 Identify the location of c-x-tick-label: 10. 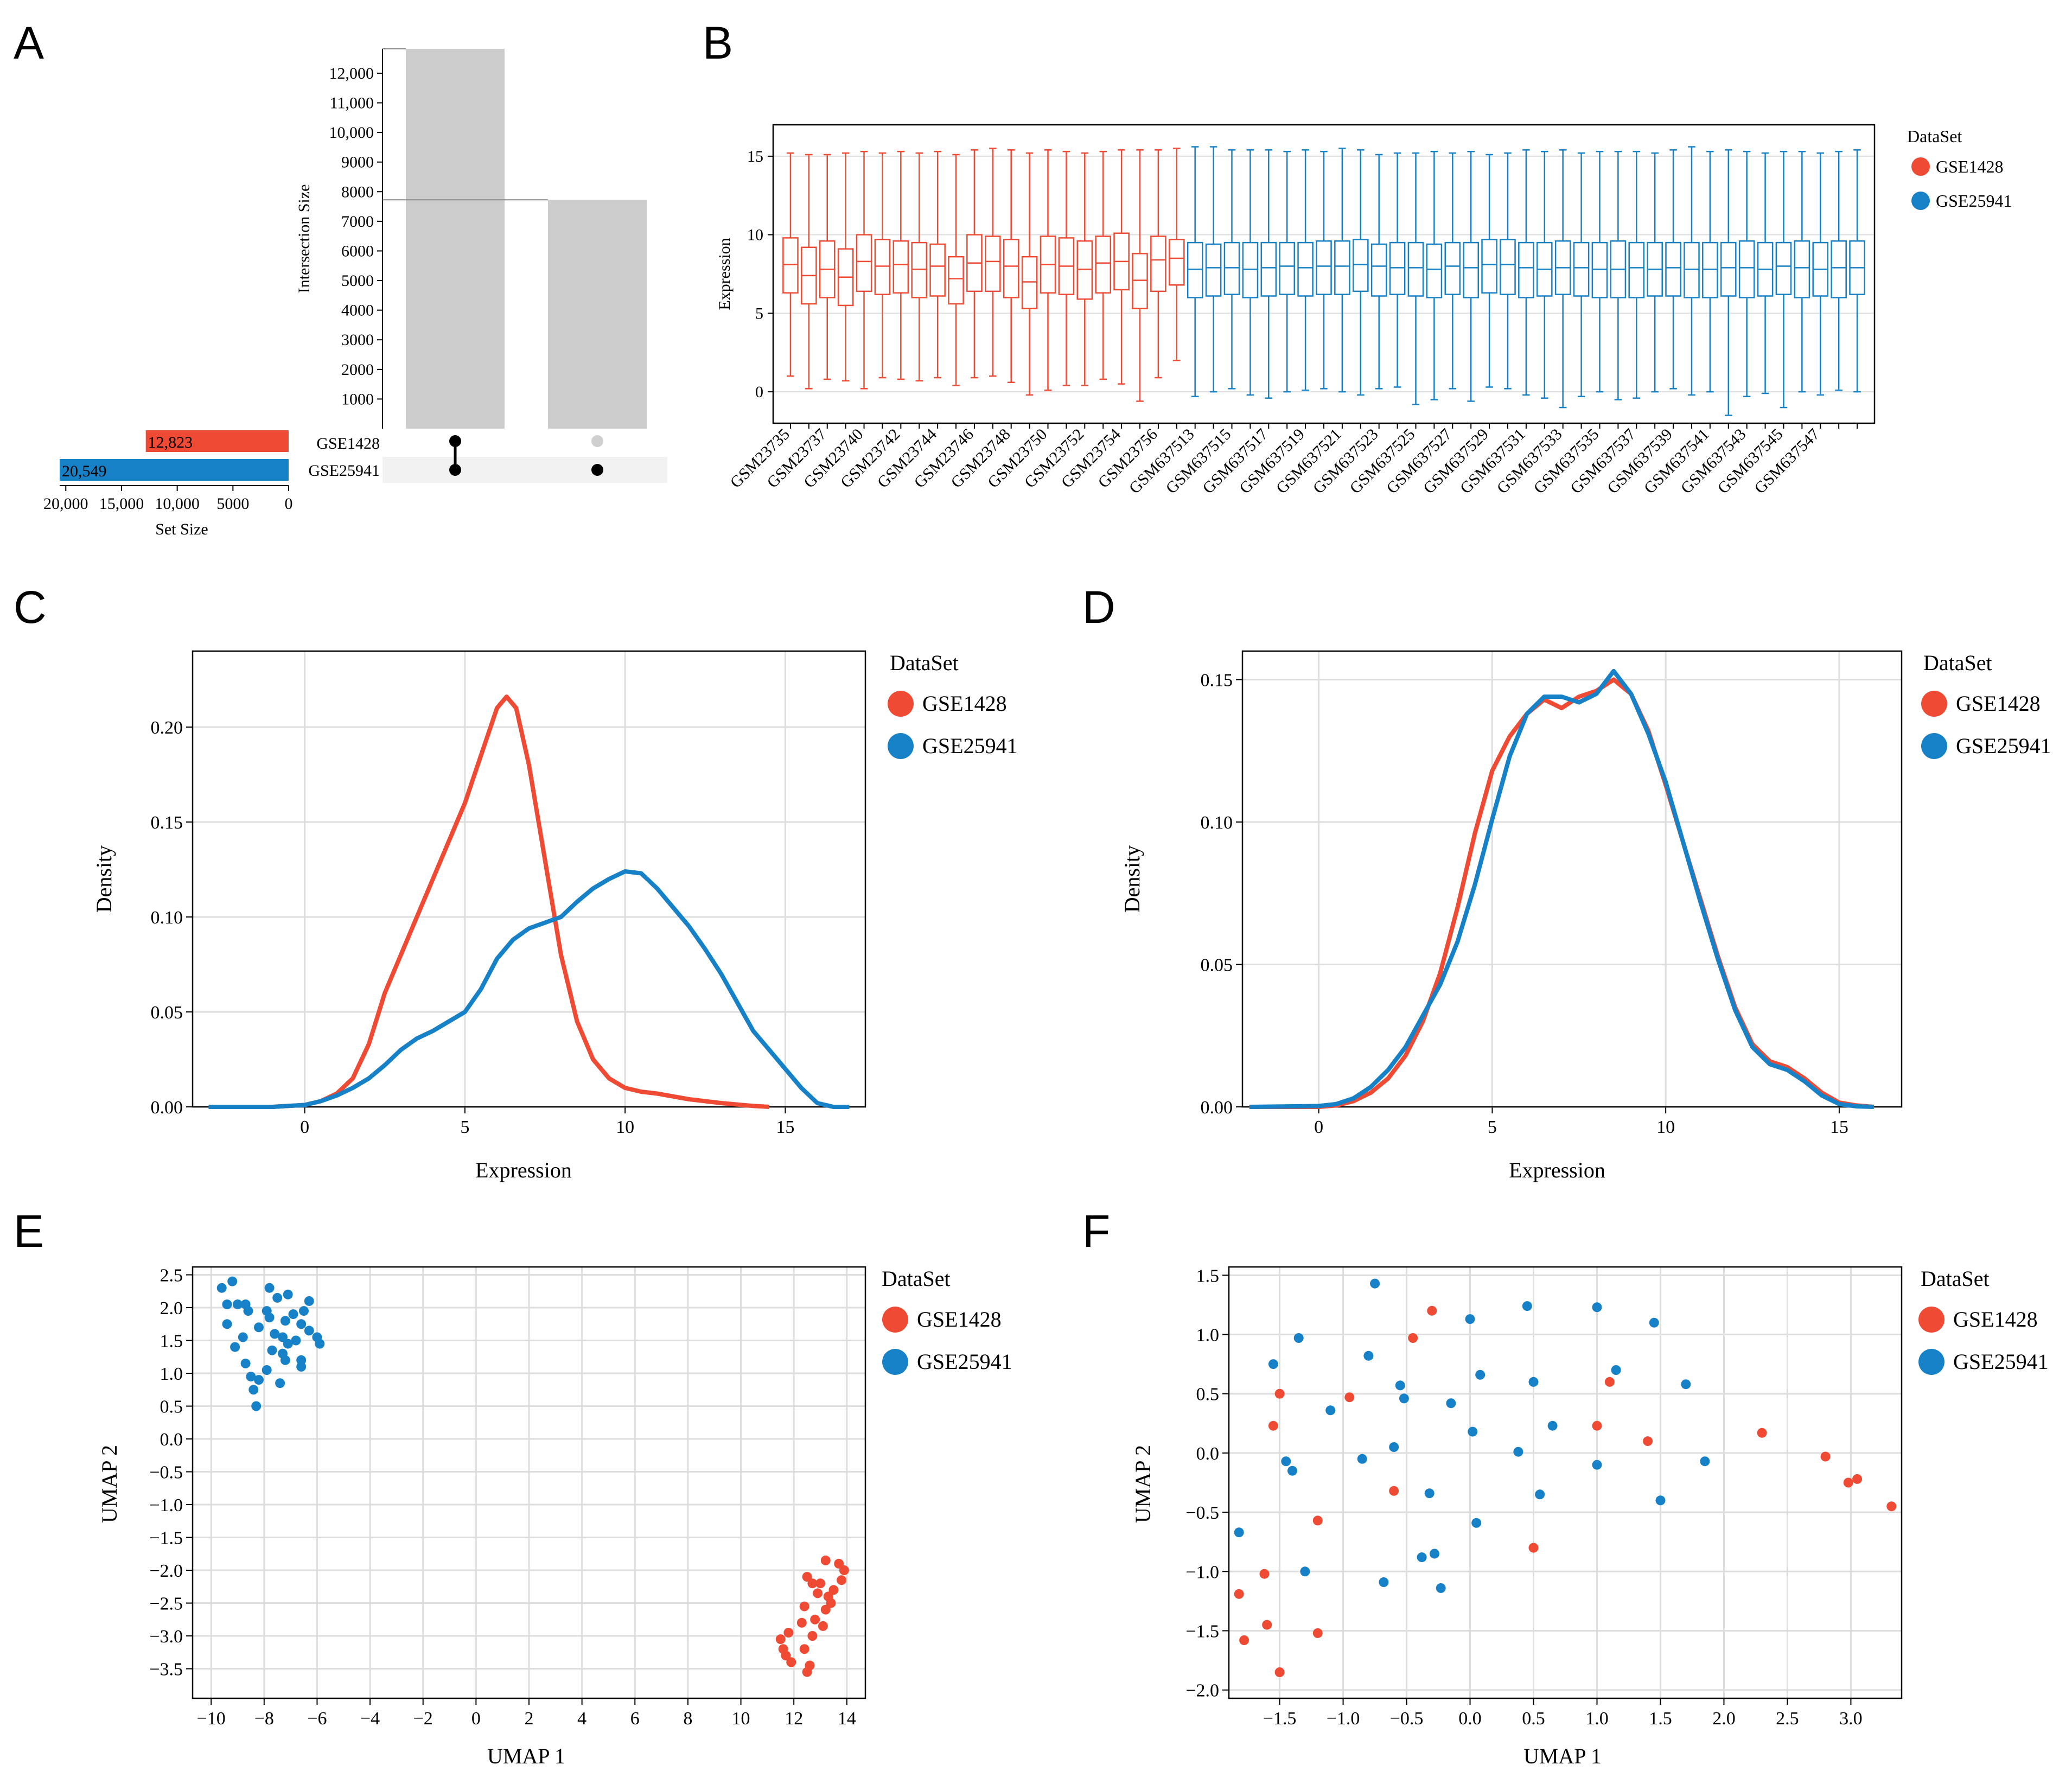
(625, 1127).